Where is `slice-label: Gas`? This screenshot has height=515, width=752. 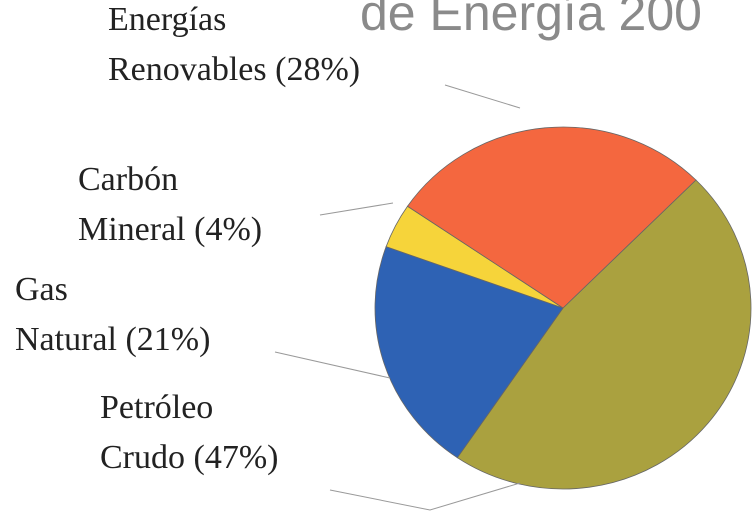 slice-label: Gas is located at coordinates (41, 289).